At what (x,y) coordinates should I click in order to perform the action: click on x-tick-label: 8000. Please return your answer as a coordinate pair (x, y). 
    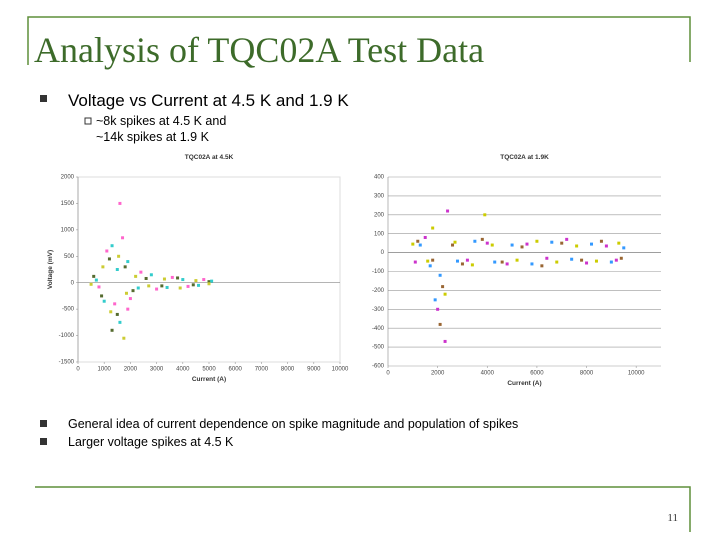
    Looking at the image, I should click on (288, 370).